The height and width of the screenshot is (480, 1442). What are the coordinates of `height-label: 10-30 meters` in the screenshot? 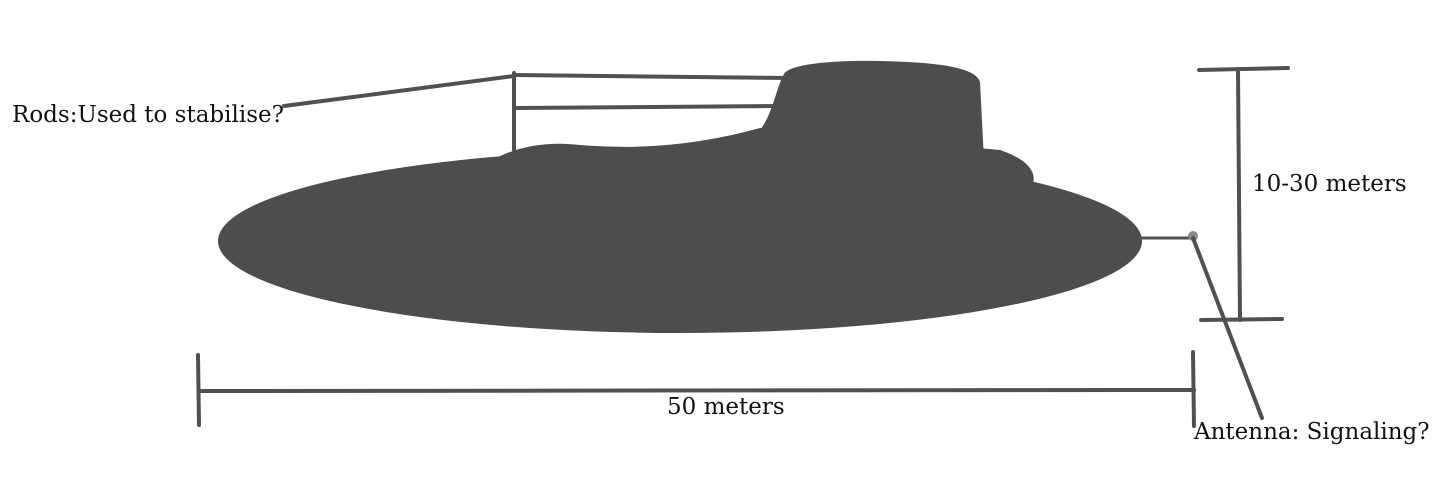 It's located at (1329, 184).